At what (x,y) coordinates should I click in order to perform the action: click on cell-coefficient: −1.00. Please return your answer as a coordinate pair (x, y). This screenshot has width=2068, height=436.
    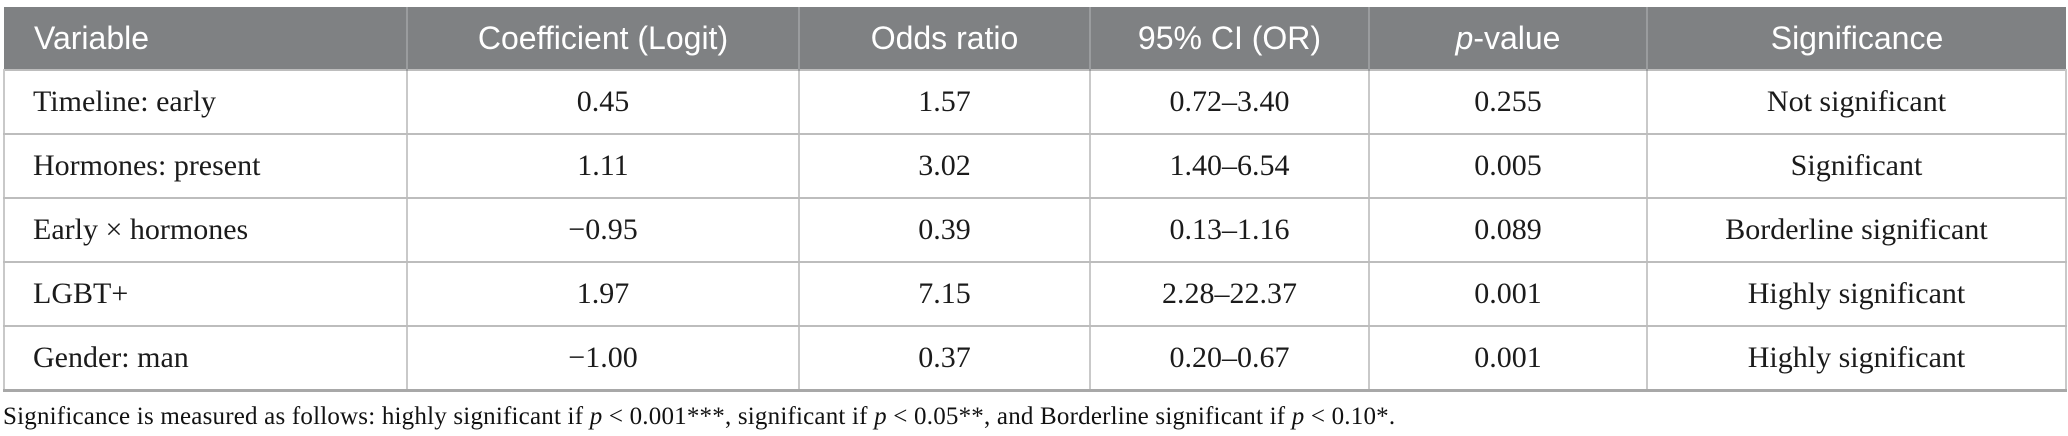
    Looking at the image, I should click on (603, 358).